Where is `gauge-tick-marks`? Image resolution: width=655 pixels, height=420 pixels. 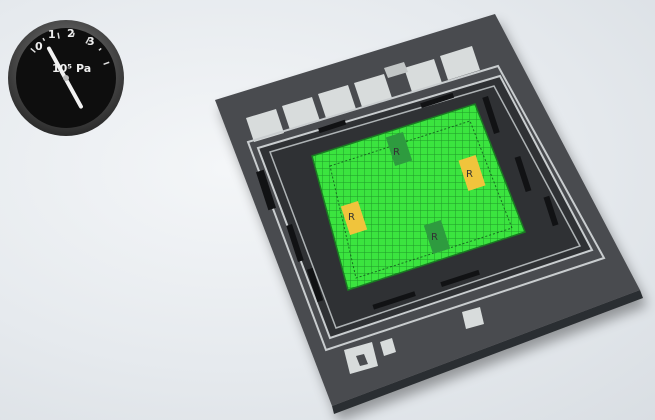
gauge-tick-marks is located at coordinates (70, 49).